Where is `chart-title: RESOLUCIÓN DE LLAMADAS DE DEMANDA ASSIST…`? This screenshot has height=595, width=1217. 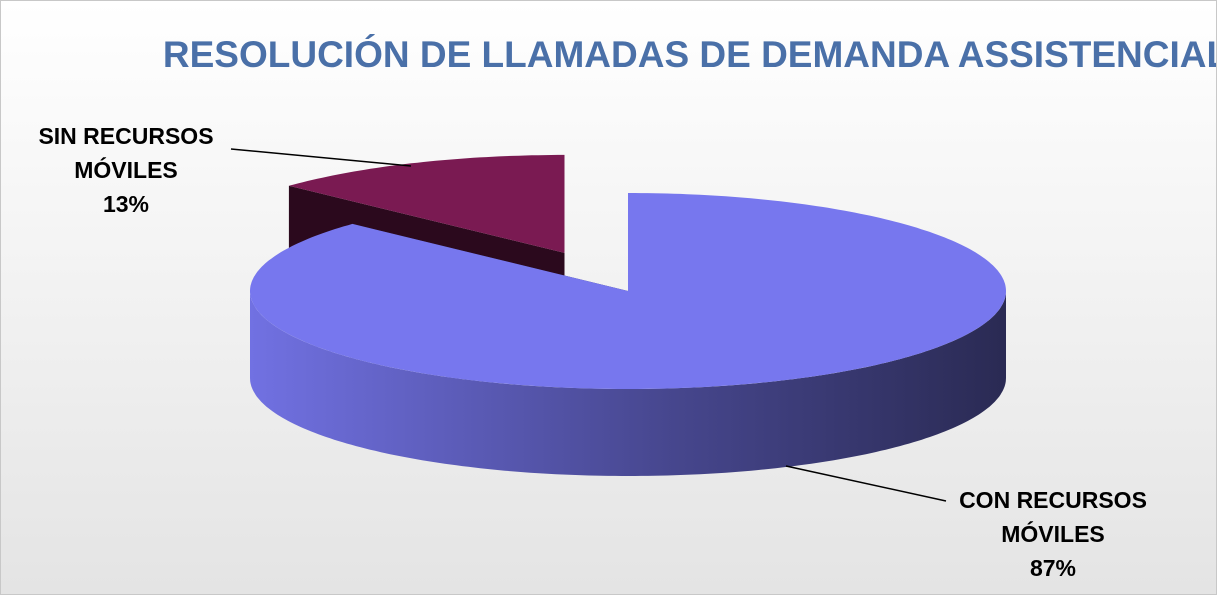
chart-title: RESOLUCIÓN DE LLAMADAS DE DEMANDA ASSIST… is located at coordinates (689, 54).